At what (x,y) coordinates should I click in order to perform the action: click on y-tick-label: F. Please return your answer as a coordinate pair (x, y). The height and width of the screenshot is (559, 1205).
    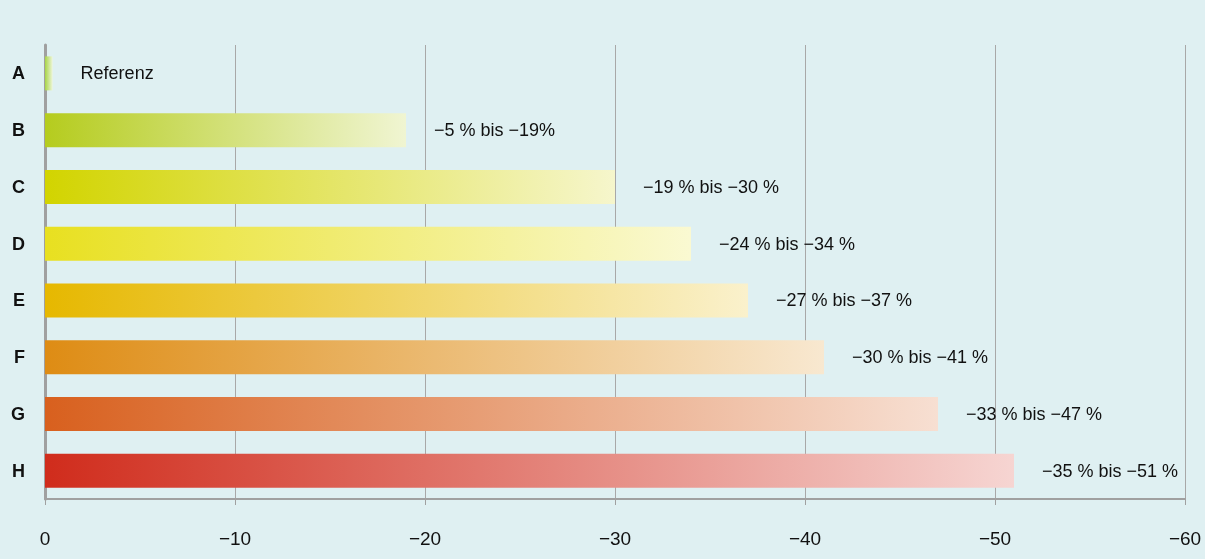
    Looking at the image, I should click on (19, 357).